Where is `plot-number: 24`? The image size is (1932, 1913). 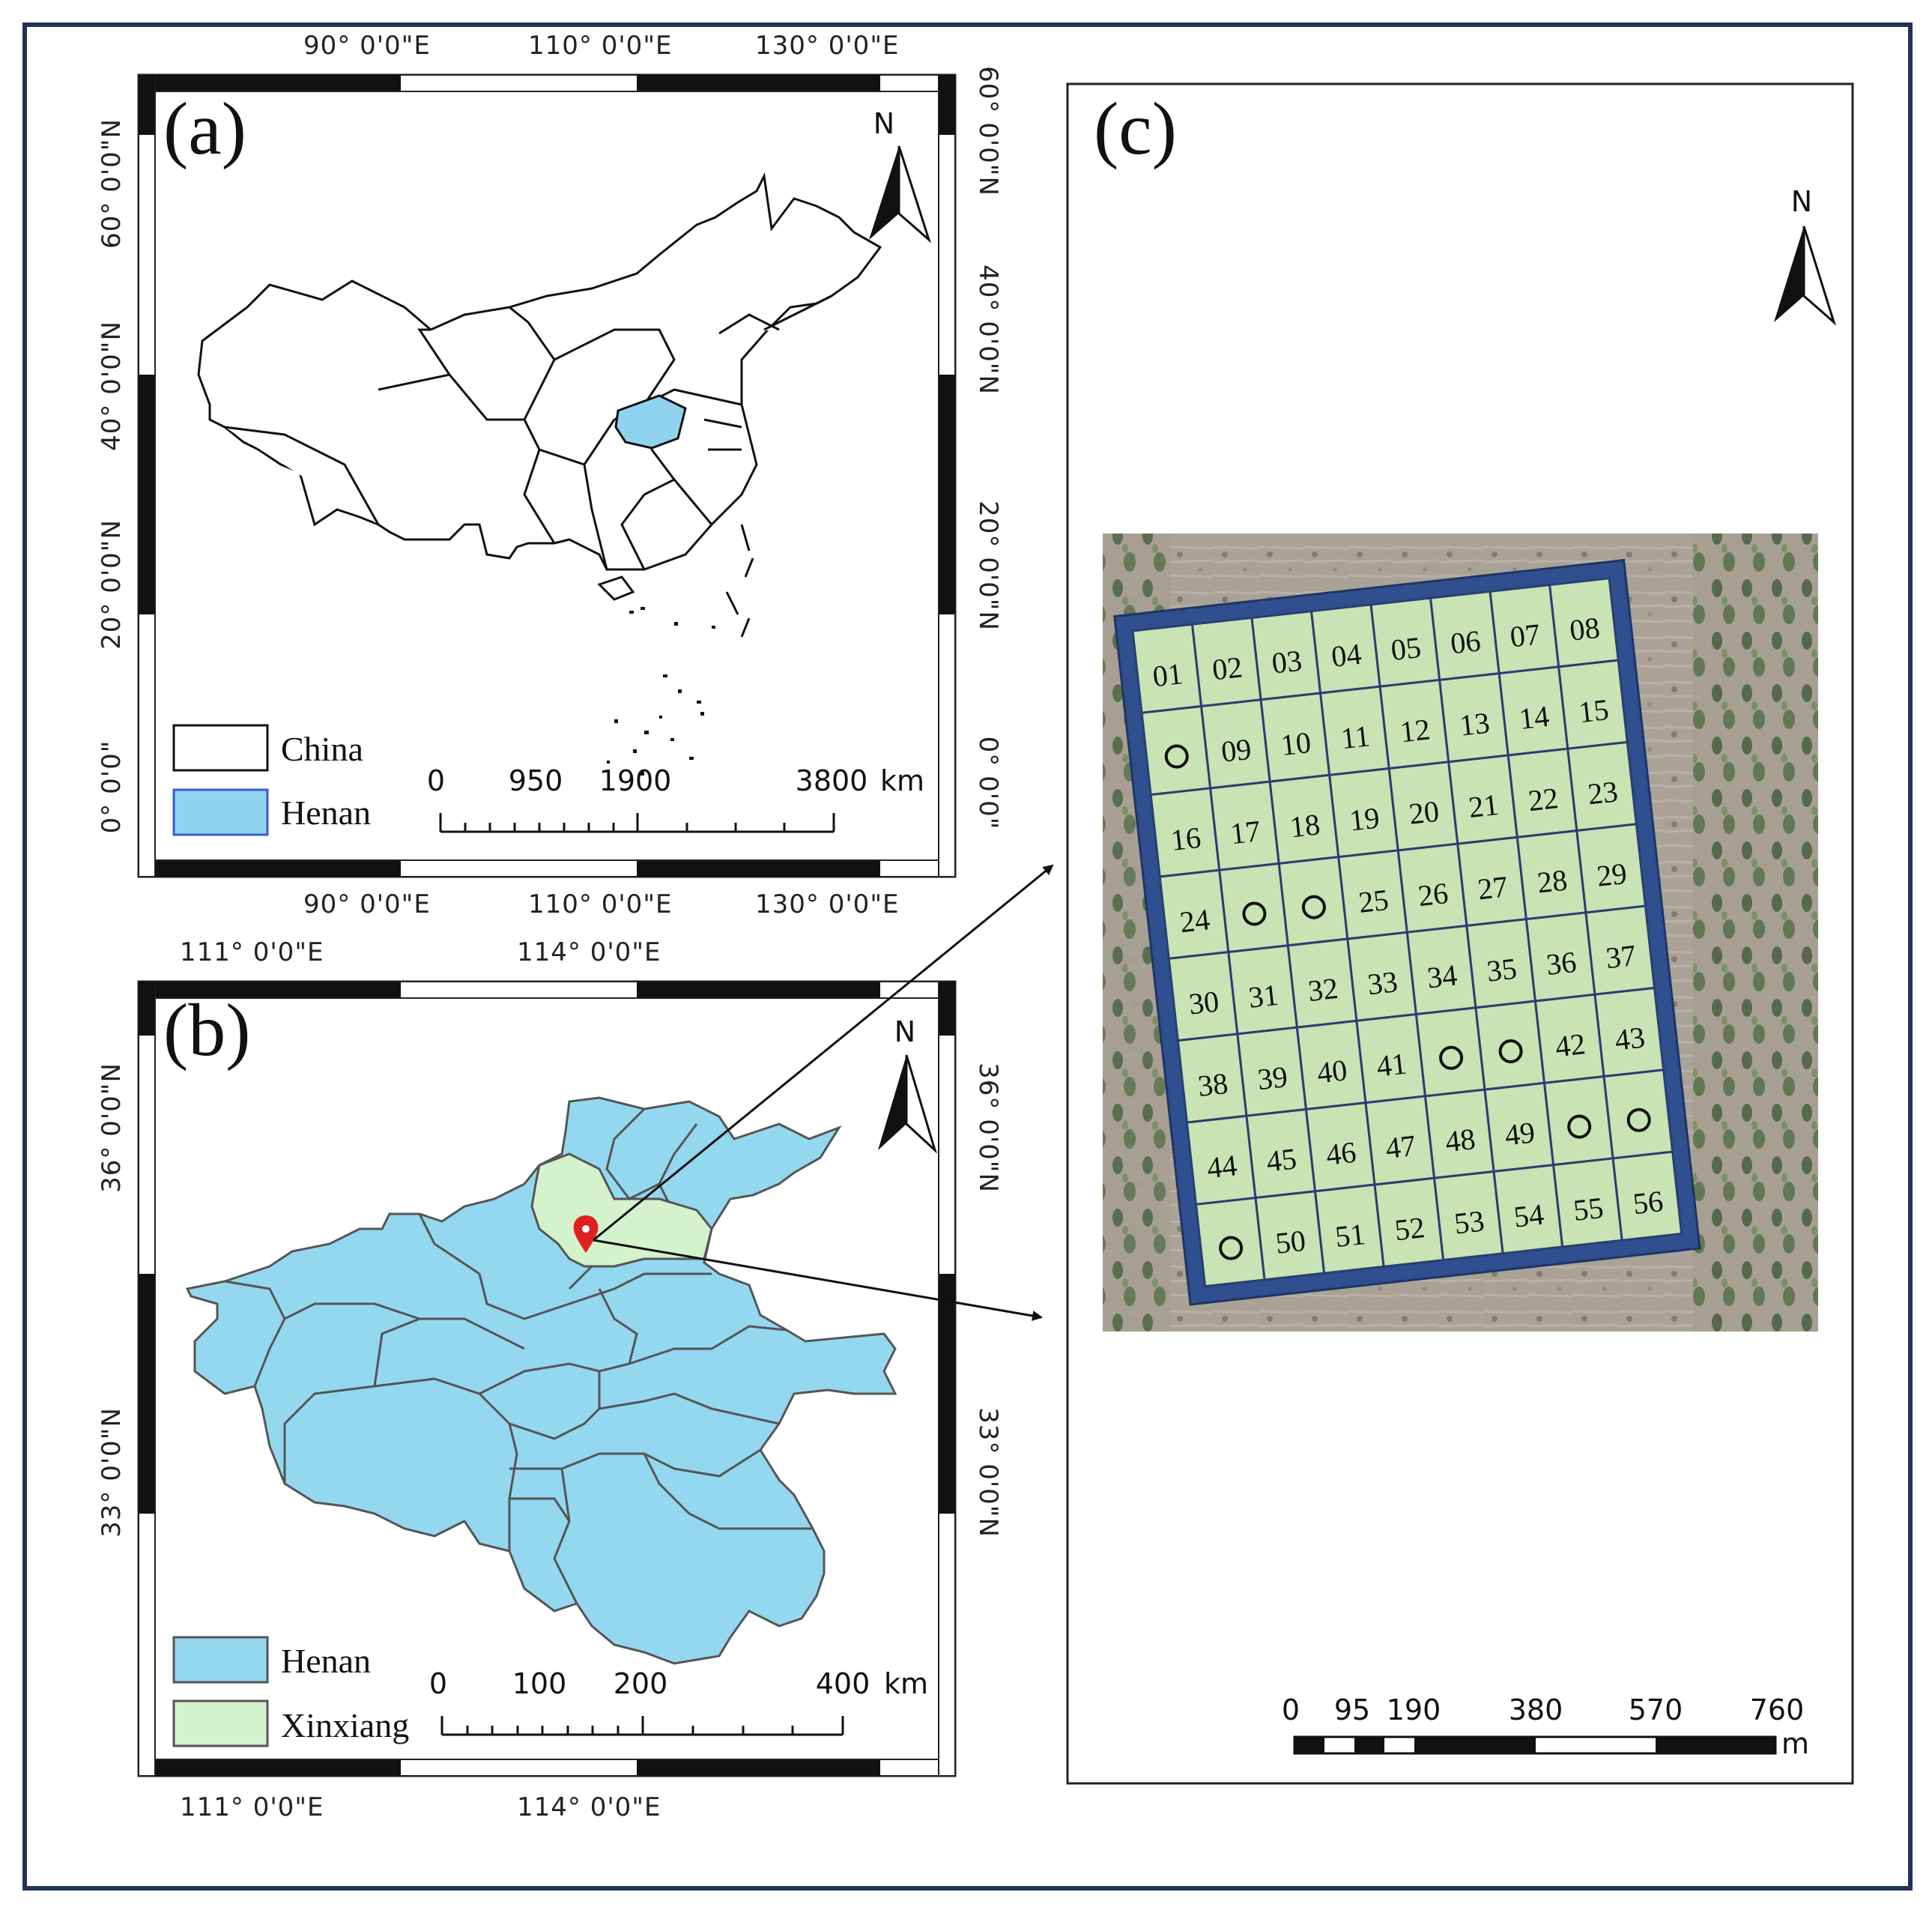 plot-number: 24 is located at coordinates (1195, 920).